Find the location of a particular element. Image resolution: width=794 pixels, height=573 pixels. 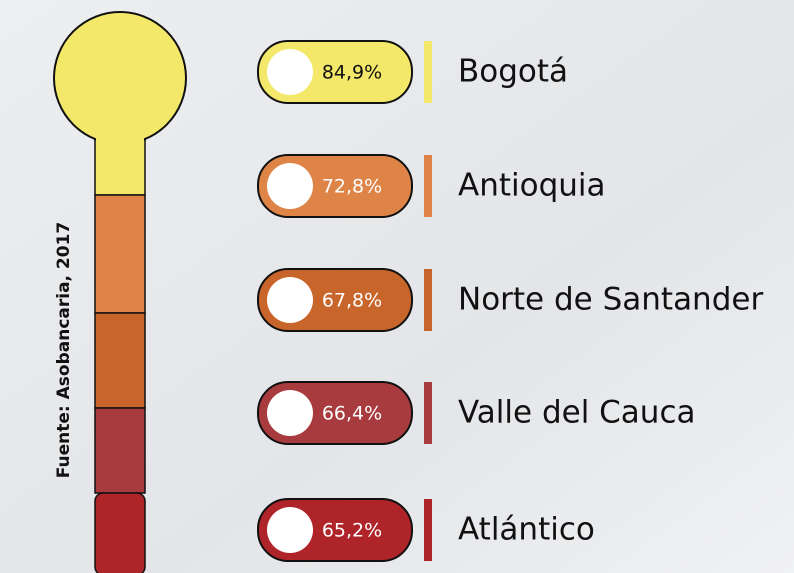

value-label: 66,4% is located at coordinates (352, 414).